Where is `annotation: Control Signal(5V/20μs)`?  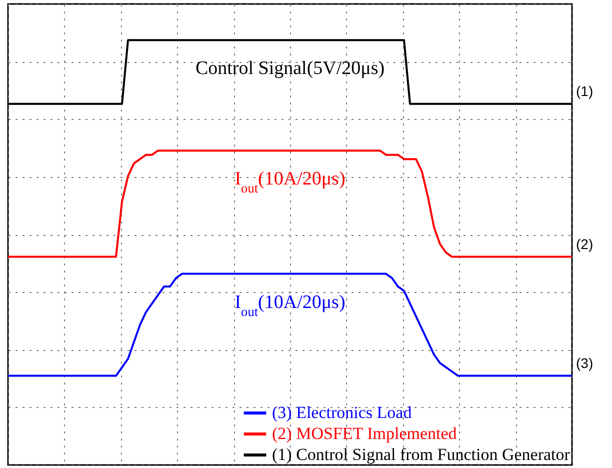
annotation: Control Signal(5V/20μs) is located at coordinates (290, 69).